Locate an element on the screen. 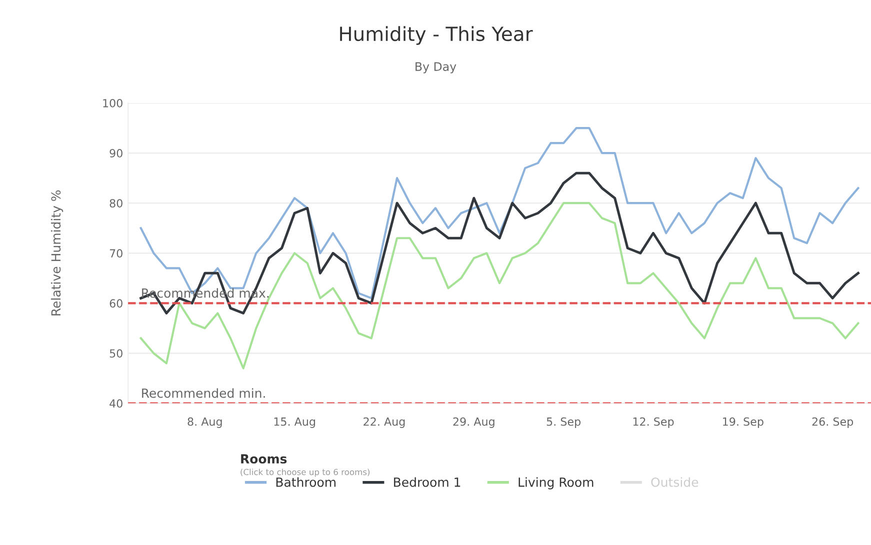 This screenshot has width=871, height=545. y-tick-label: 40 is located at coordinates (116, 403).